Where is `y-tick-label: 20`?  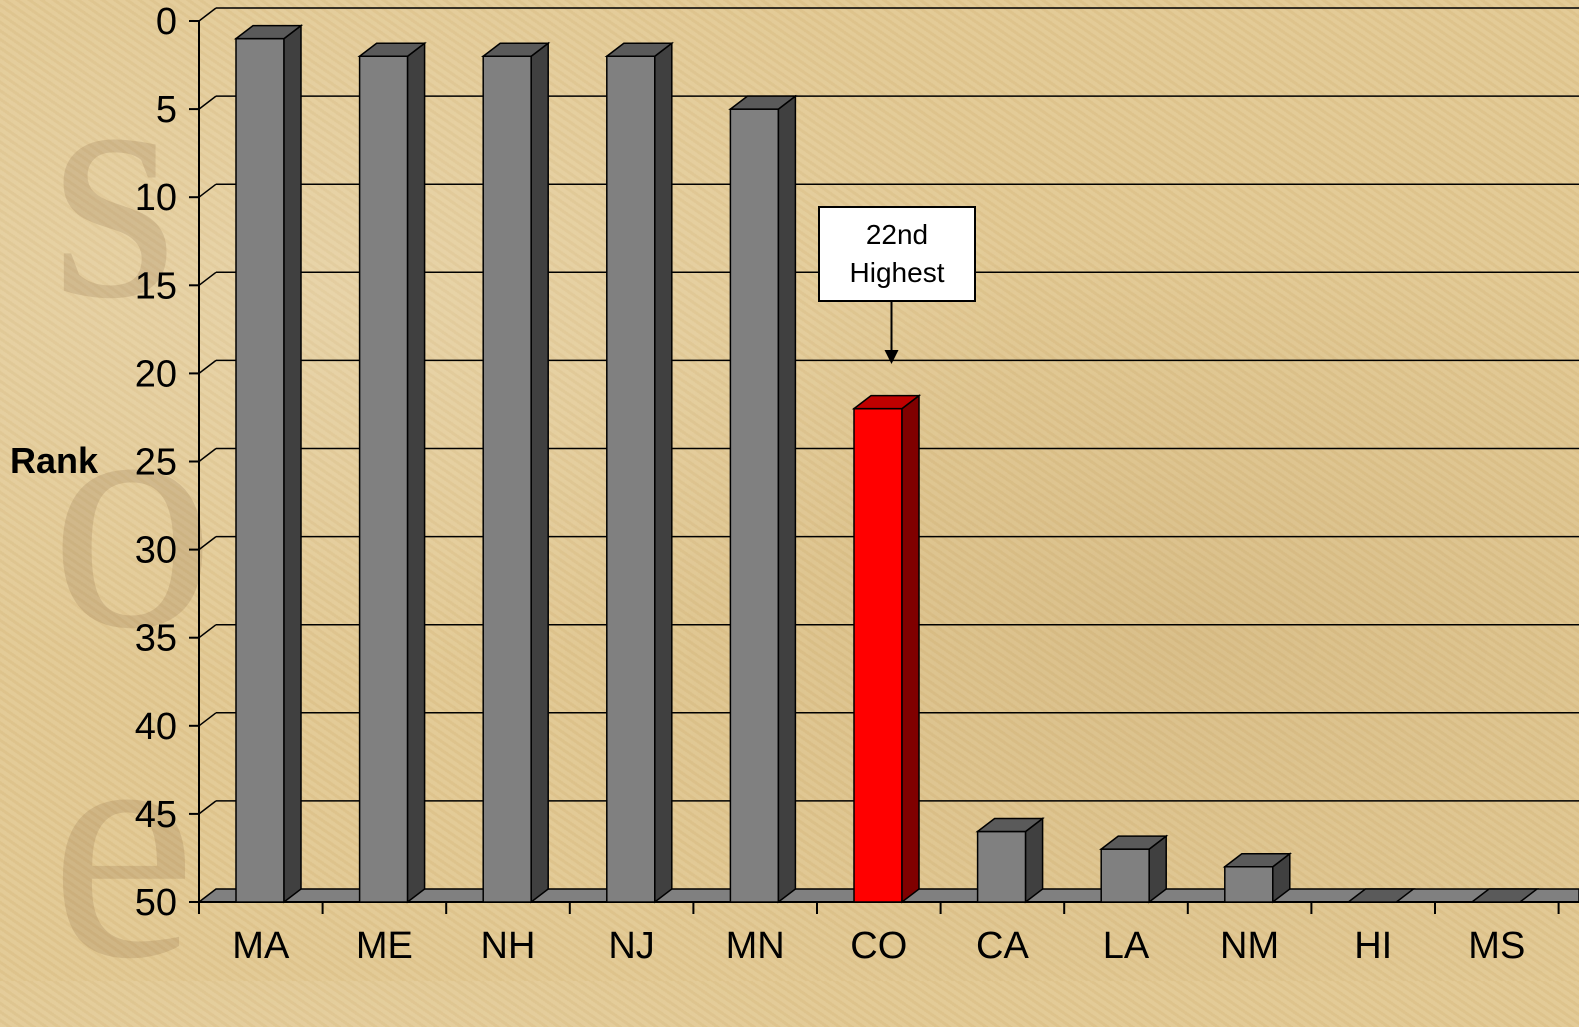 y-tick-label: 20 is located at coordinates (156, 374).